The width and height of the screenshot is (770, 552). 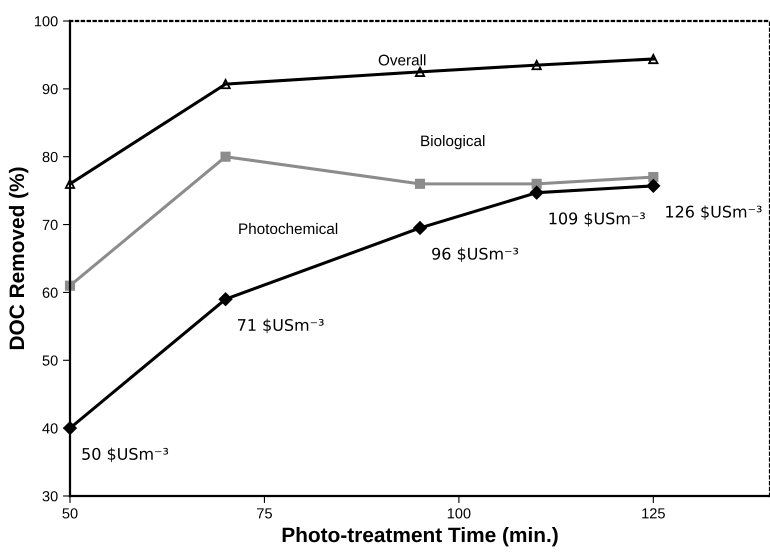 I want to click on y-tick-label: 40, so click(x=50, y=428).